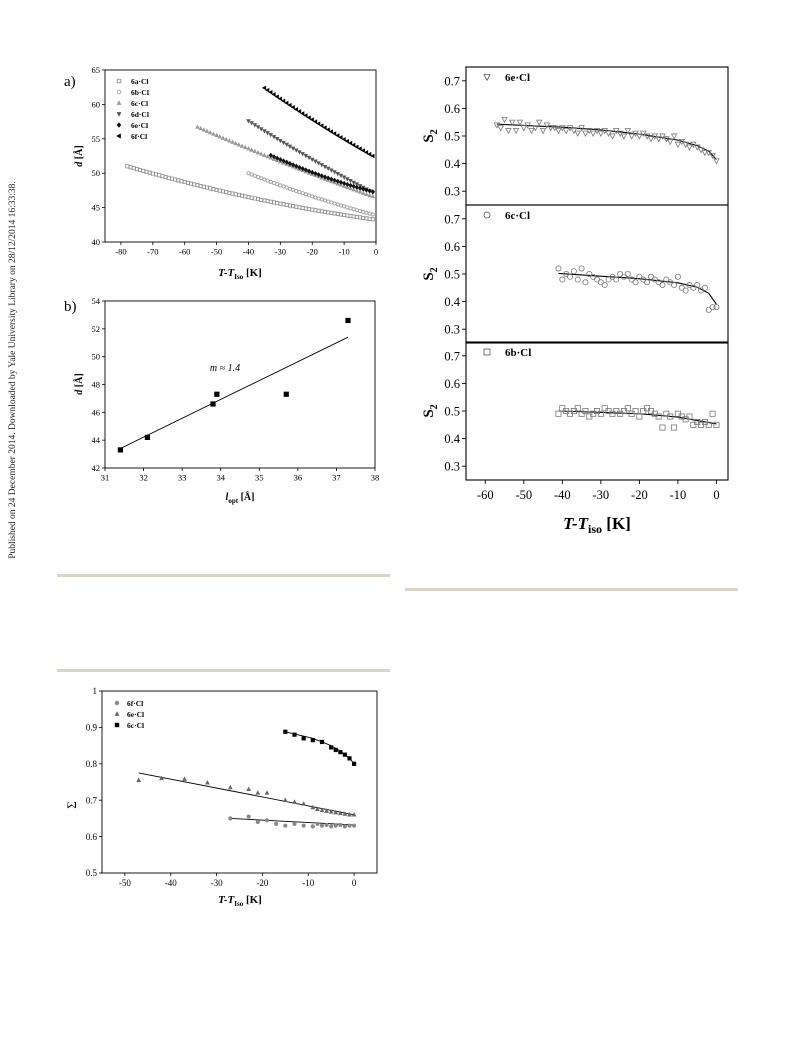 Image resolution: width=793 pixels, height=1039 pixels. I want to click on fig-a-y-tick-label: 50, so click(96, 173).